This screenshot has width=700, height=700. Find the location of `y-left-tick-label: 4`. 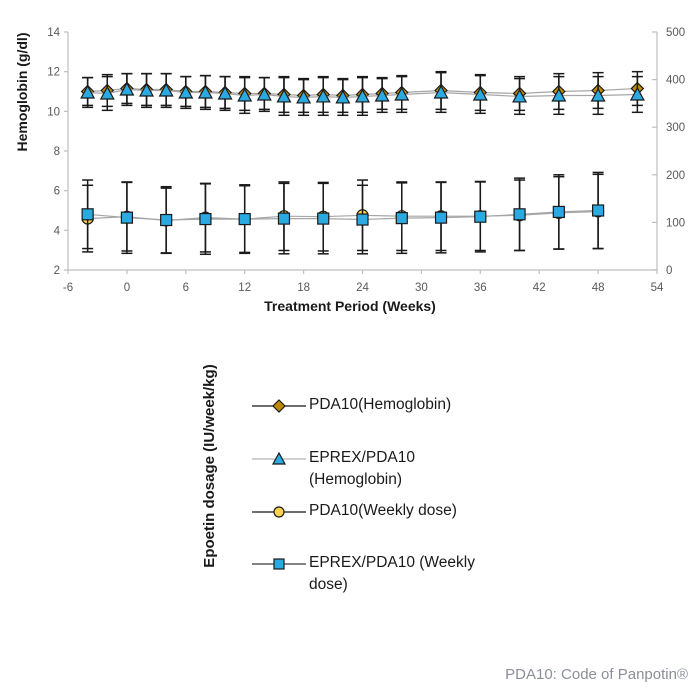

y-left-tick-label: 4 is located at coordinates (57, 231).